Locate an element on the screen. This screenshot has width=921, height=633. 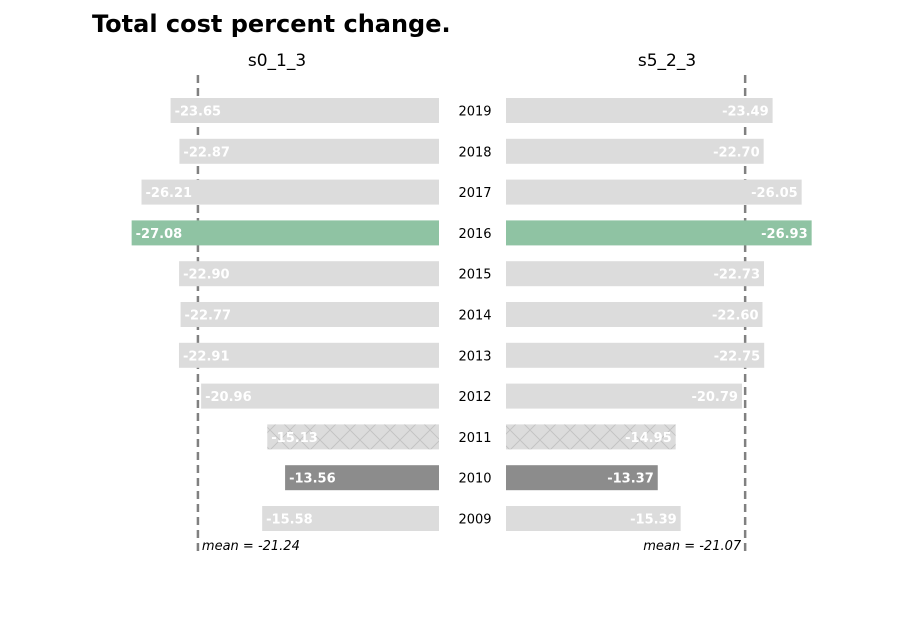
year-label: 2010 is located at coordinates (474, 479).